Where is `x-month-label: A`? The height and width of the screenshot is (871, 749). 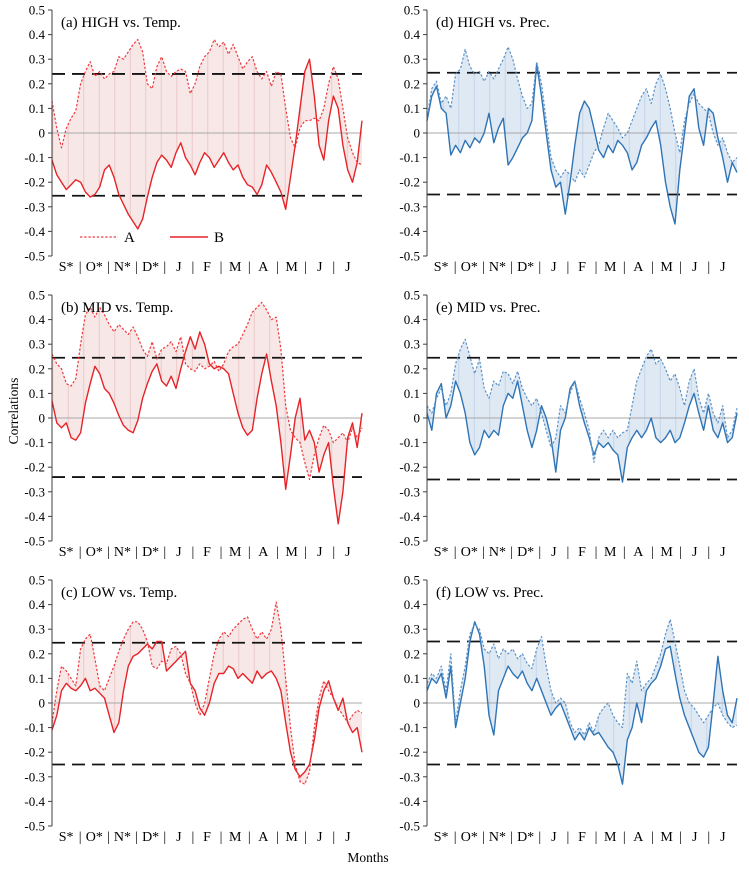
x-month-label: A is located at coordinates (638, 267).